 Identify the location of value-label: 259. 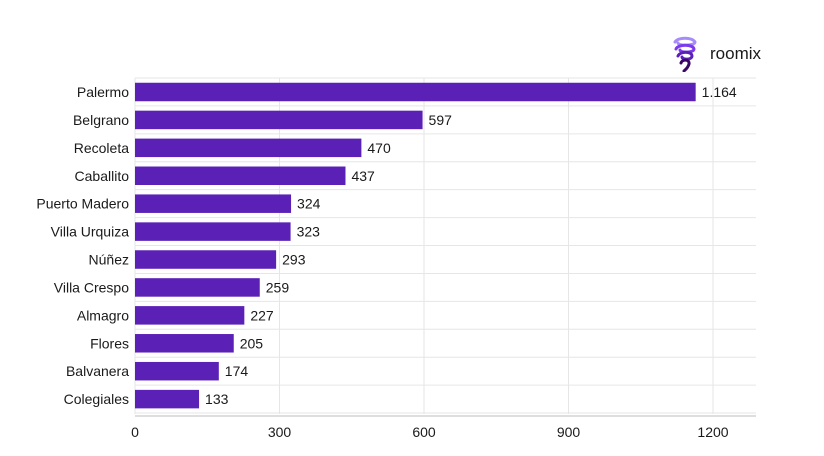
(278, 287).